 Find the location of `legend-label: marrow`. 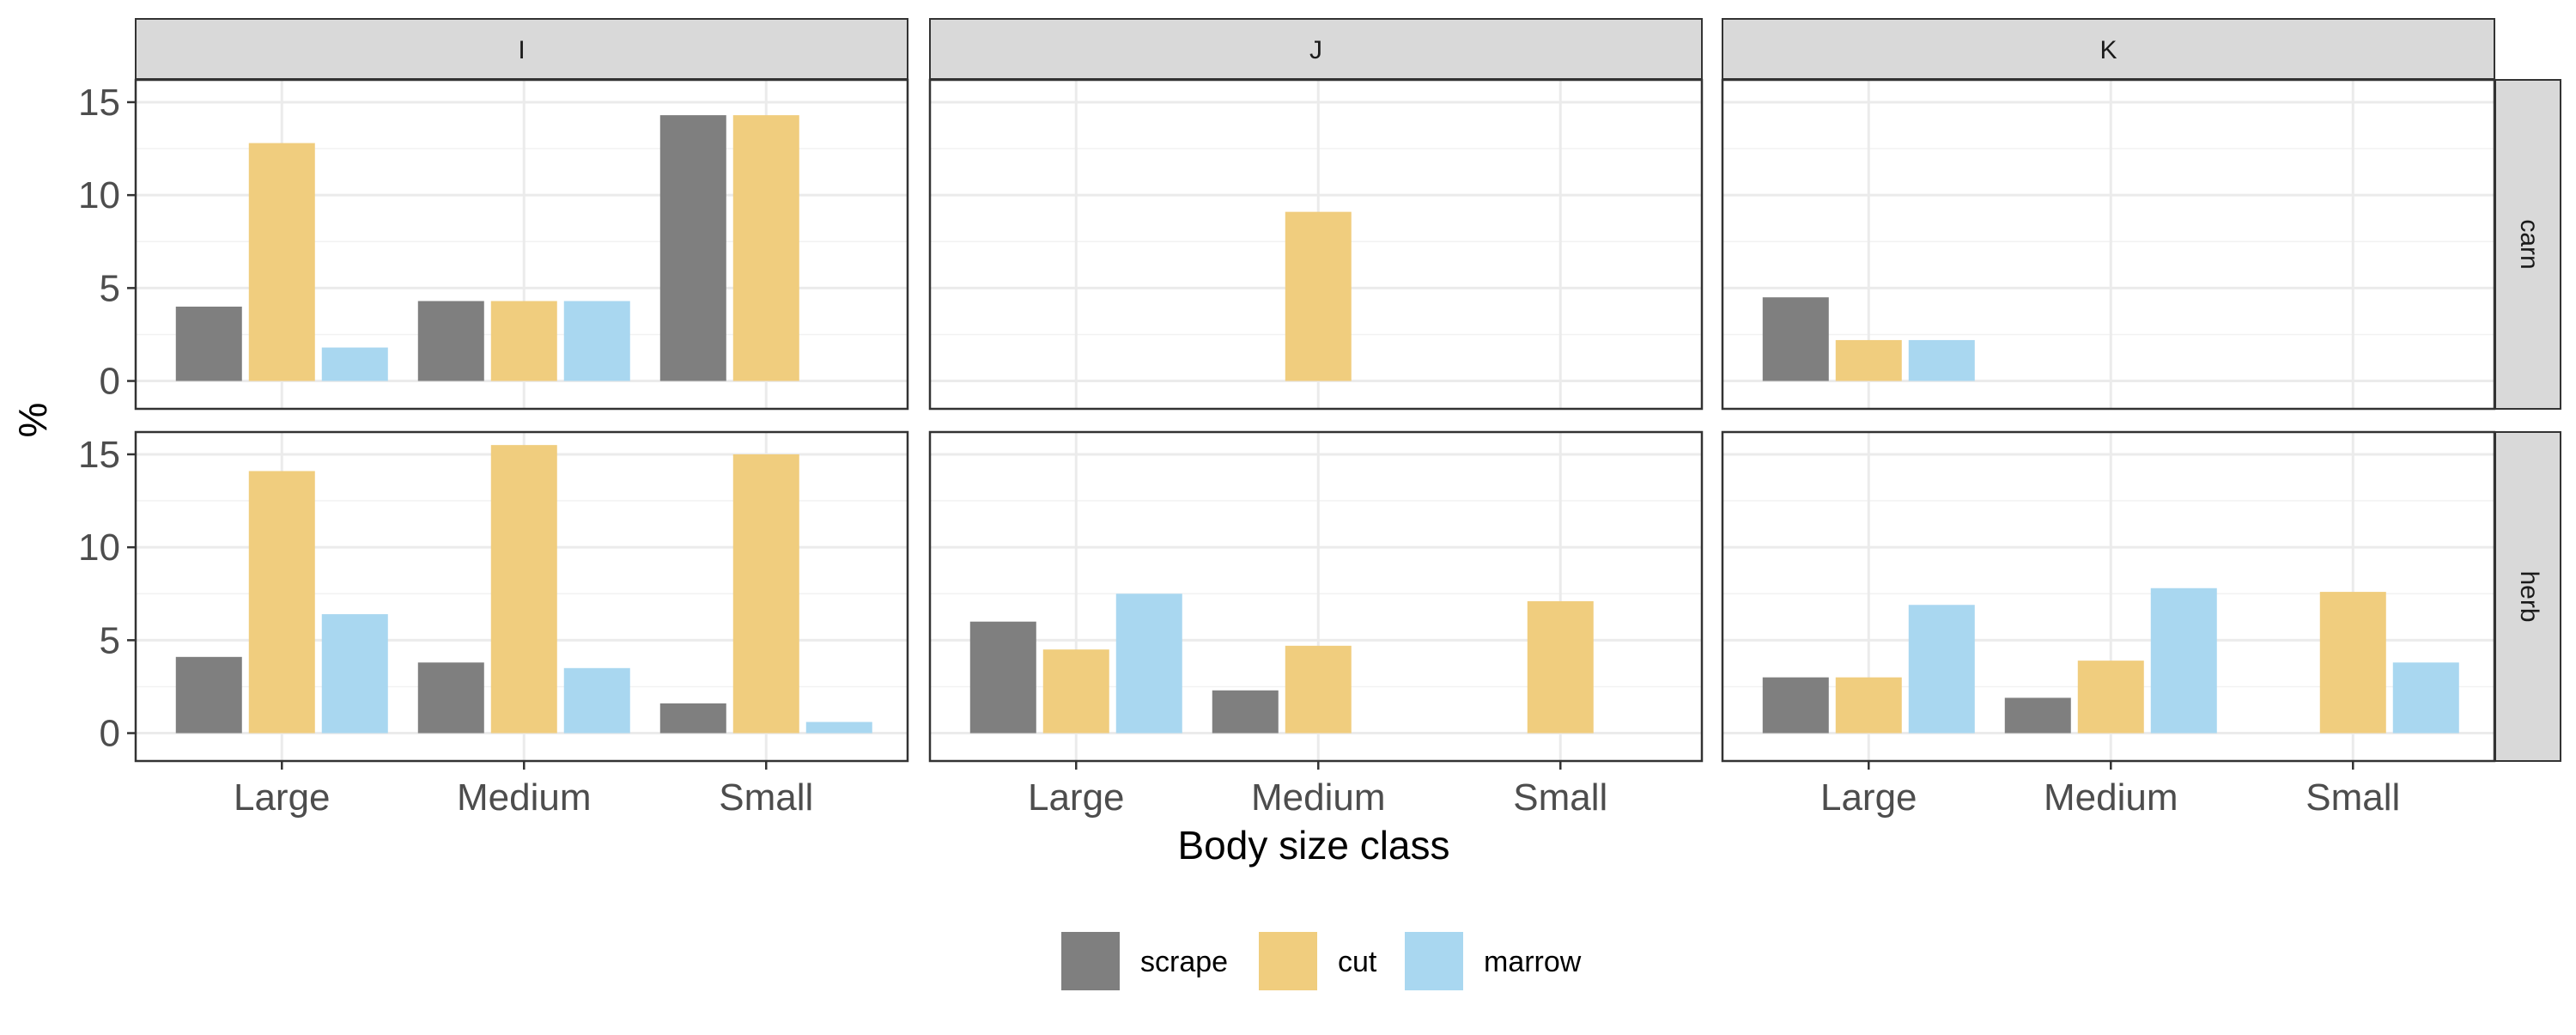

legend-label: marrow is located at coordinates (1533, 962).